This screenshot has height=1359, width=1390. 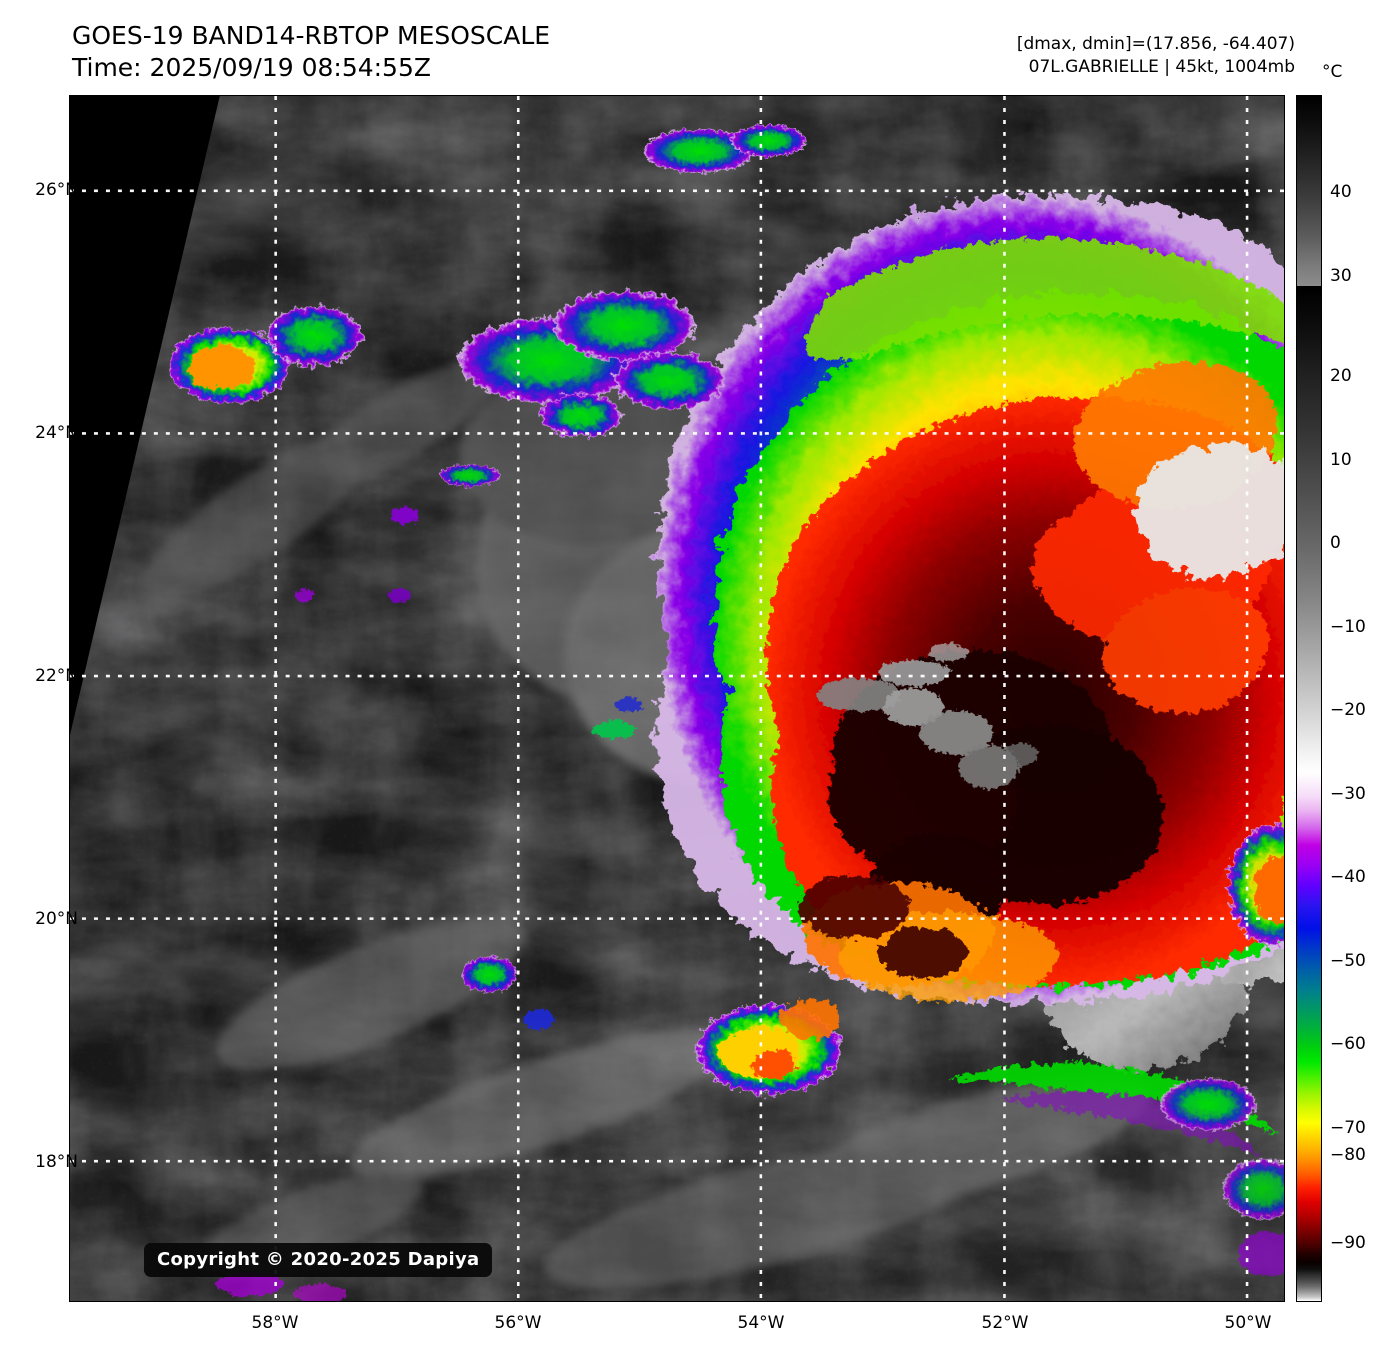 What do you see at coordinates (1332, 72) in the screenshot?
I see `colorbar-unit-label: °C` at bounding box center [1332, 72].